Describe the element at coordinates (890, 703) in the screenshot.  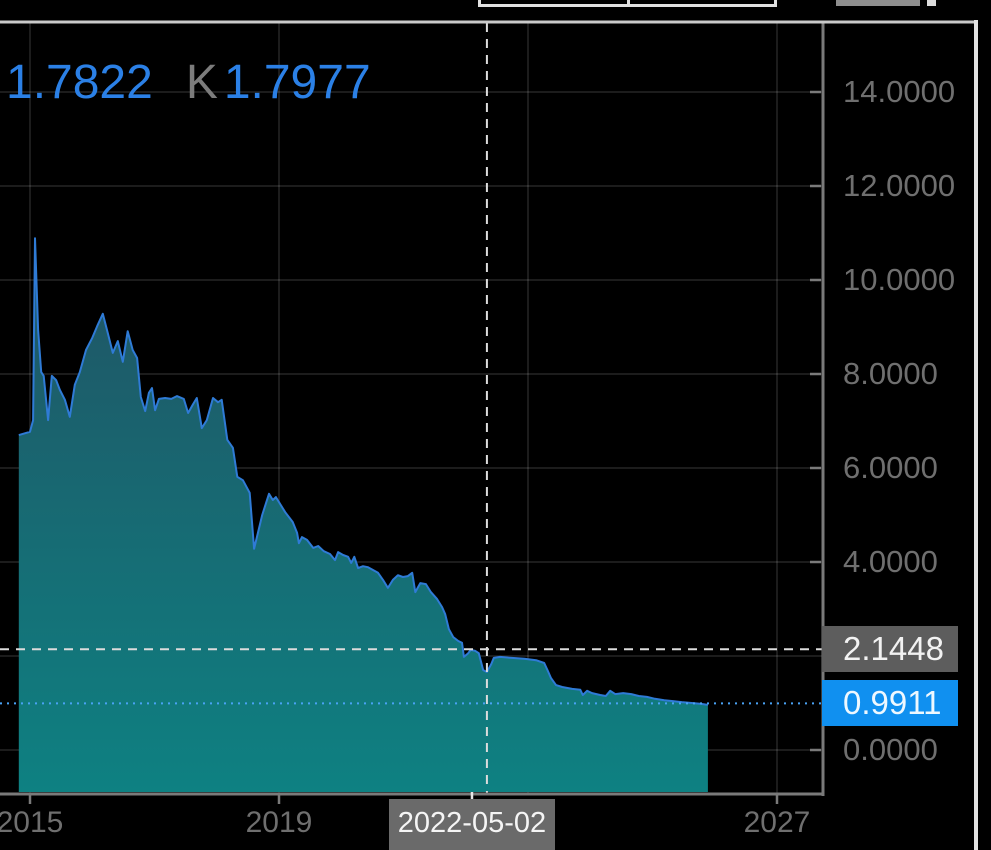
I see `last-price-label: 0.9911` at that location.